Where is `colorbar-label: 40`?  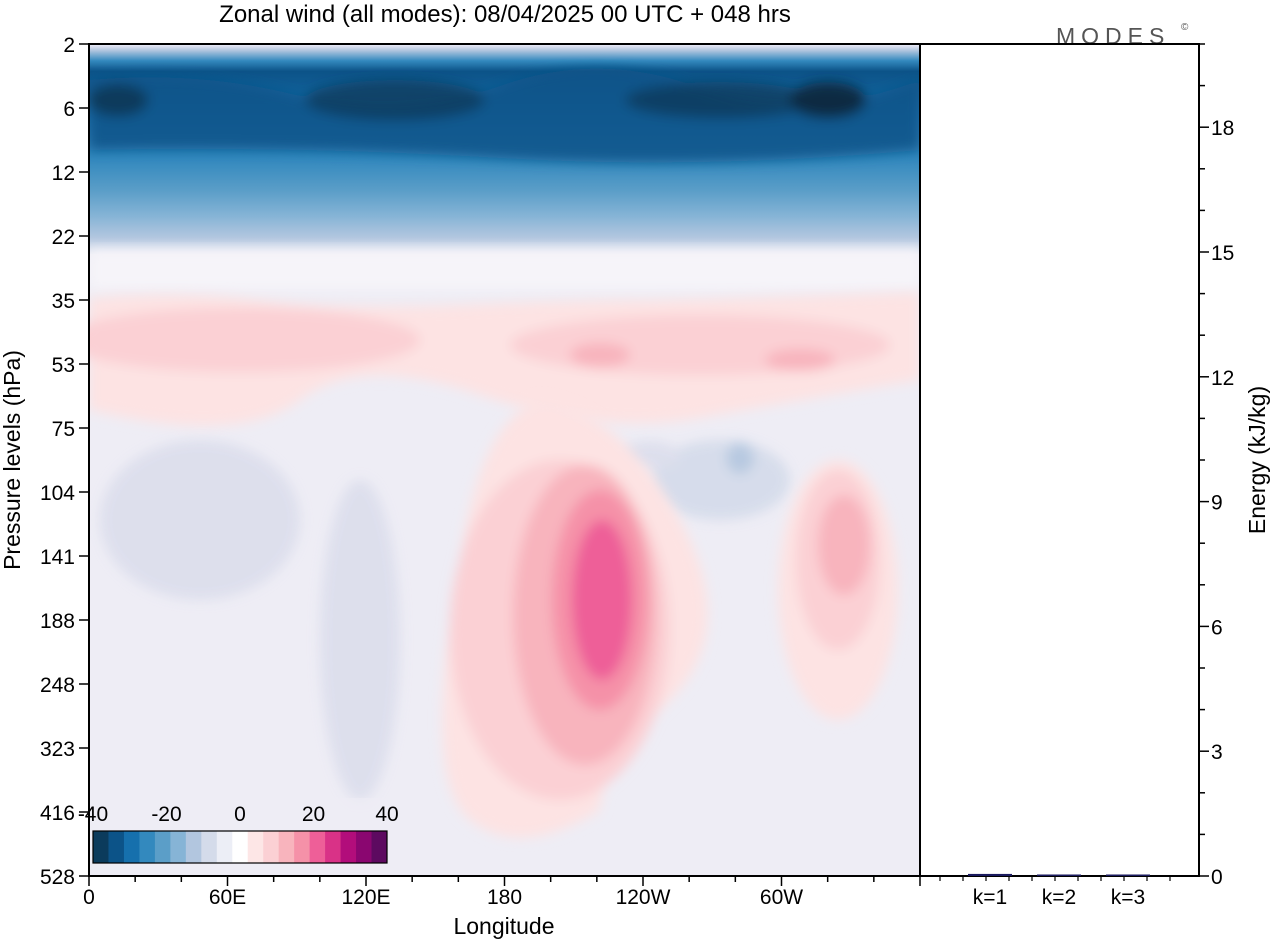 colorbar-label: 40 is located at coordinates (386, 814).